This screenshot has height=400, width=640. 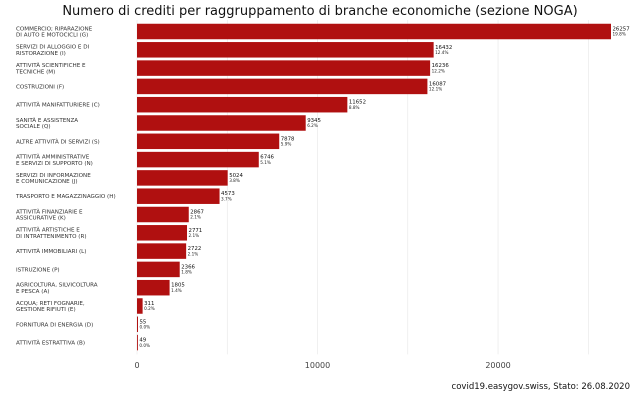 What do you see at coordinates (236, 176) in the screenshot?
I see `bar-value-label: 5024` at bounding box center [236, 176].